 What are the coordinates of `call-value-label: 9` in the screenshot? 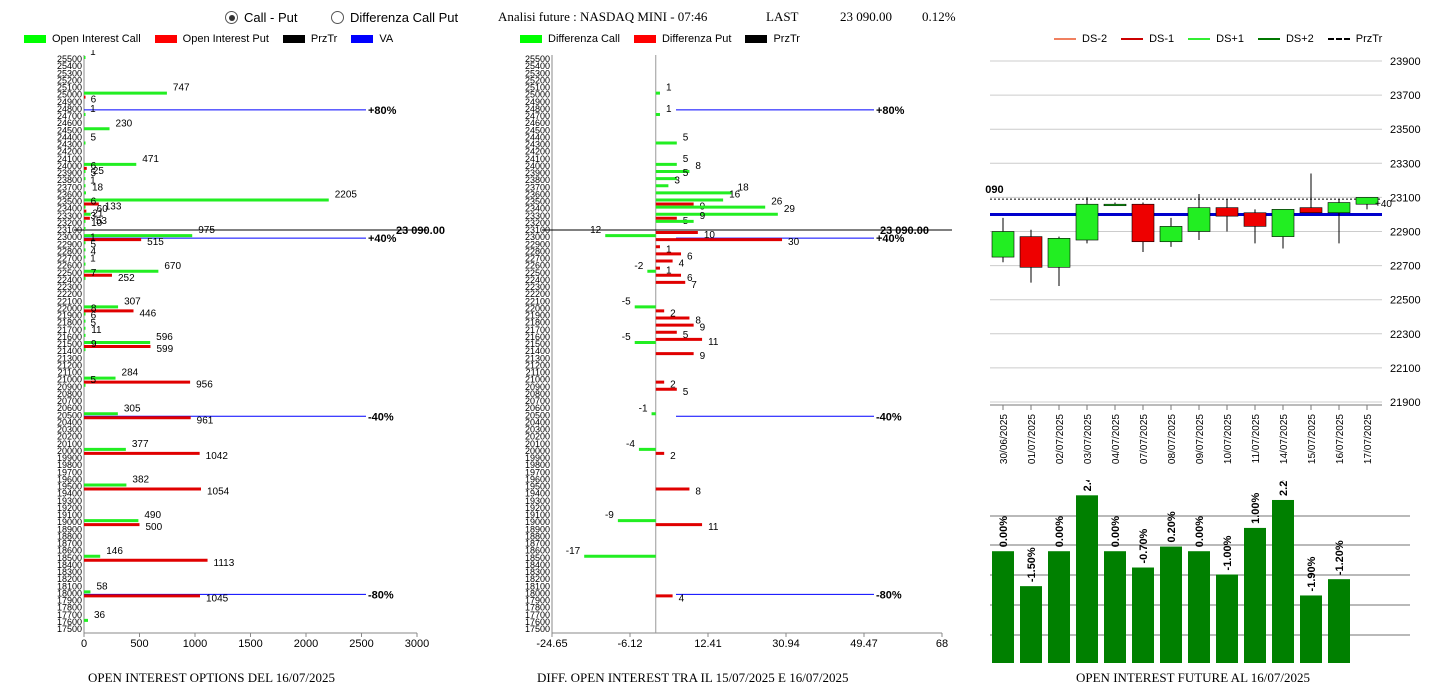 It's located at (703, 216).